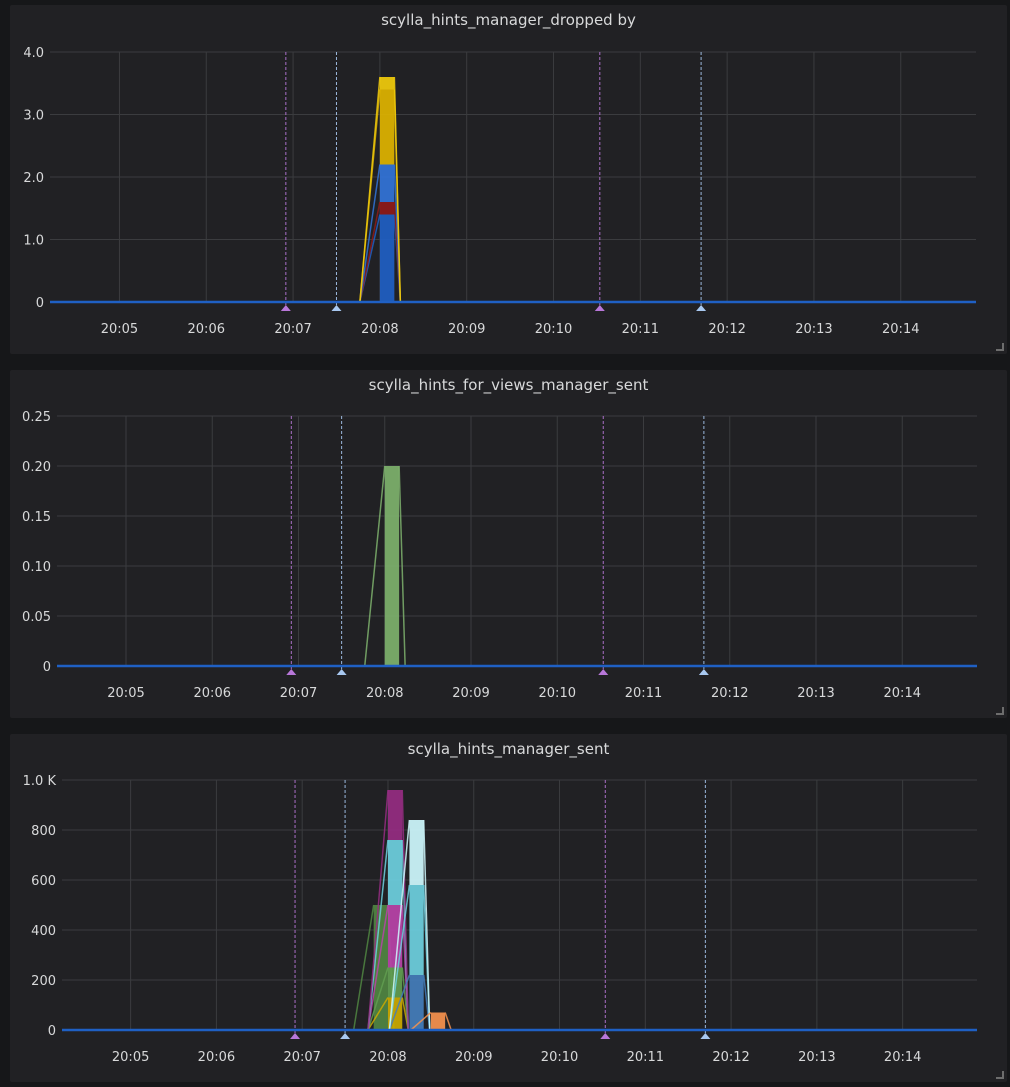  I want to click on panel-title: scylla_hints_manager_sent, so click(508, 749).